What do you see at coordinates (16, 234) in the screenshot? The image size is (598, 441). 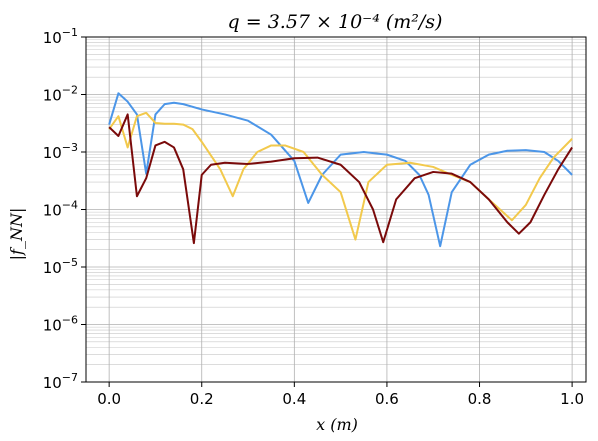 I see `y-axis-label: |f_NN|` at bounding box center [16, 234].